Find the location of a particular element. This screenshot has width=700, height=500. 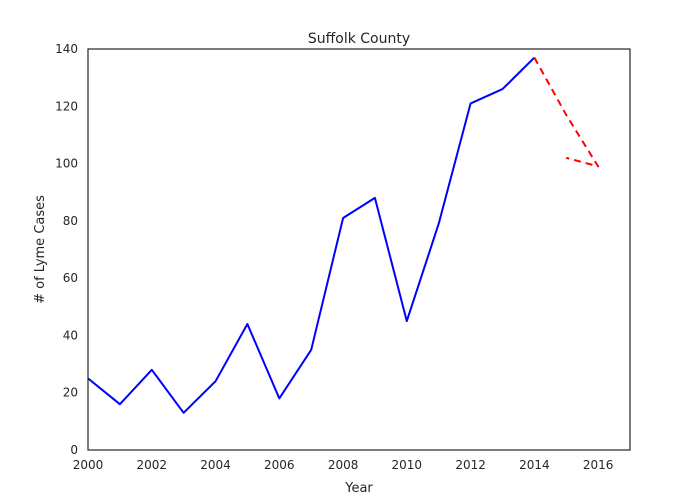

x-tick-label: 2010 is located at coordinates (407, 465).